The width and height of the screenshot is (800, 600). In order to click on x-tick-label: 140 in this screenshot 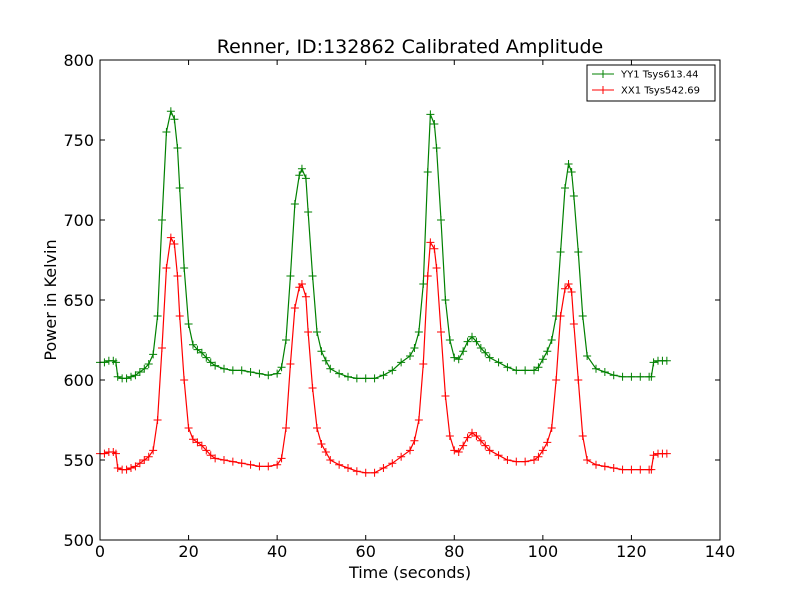, I will do `click(720, 551)`.